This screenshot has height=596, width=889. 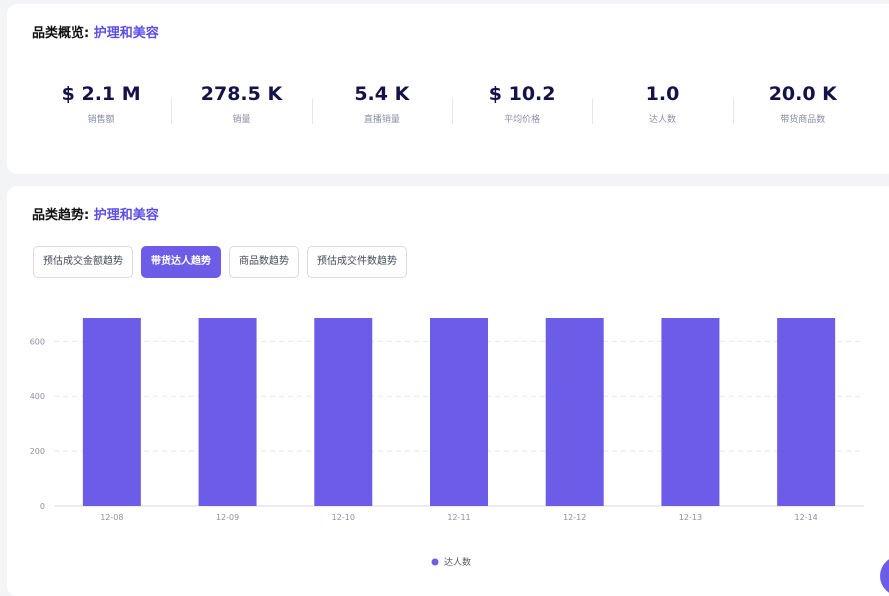 What do you see at coordinates (241, 120) in the screenshot?
I see `stat-label: 销量` at bounding box center [241, 120].